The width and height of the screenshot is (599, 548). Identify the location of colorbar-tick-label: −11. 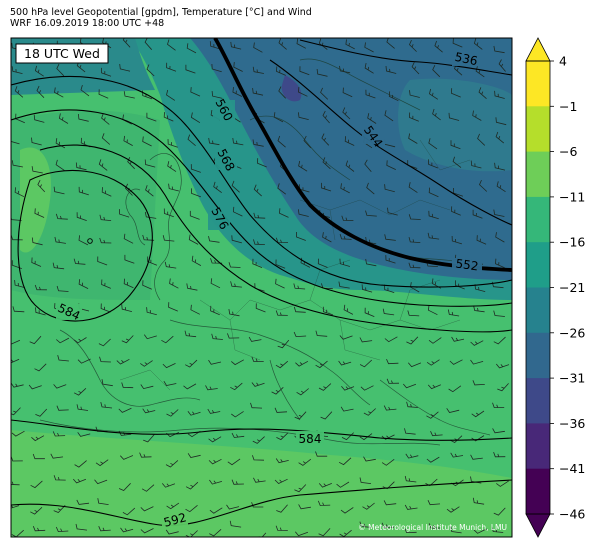
(572, 196).